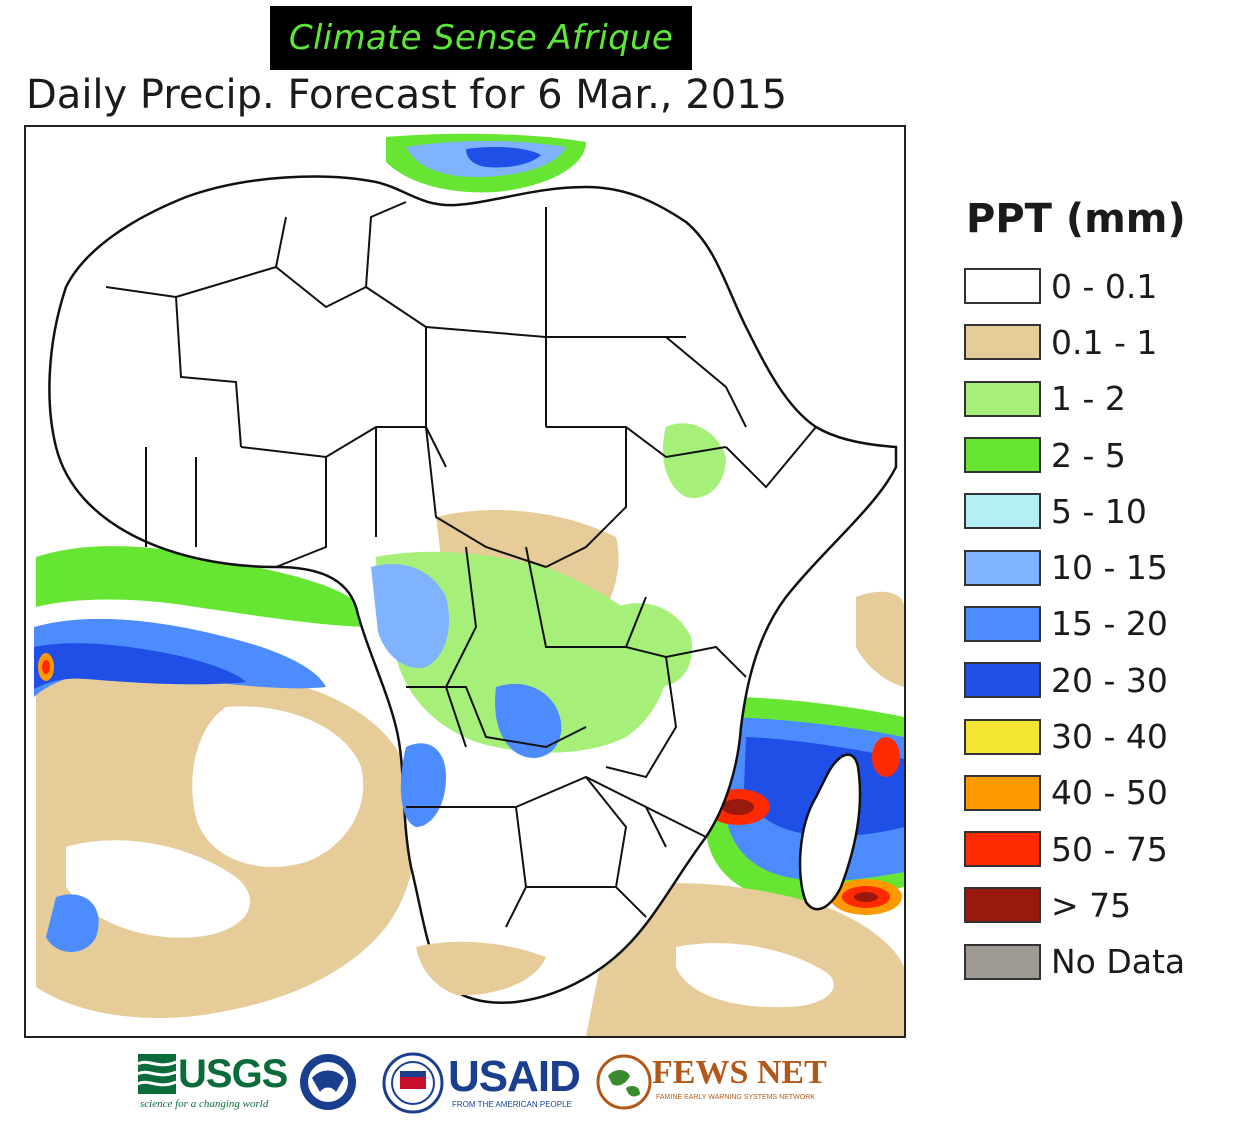  Describe the element at coordinates (328, 1082) in the screenshot. I see `noaa-logo` at that location.